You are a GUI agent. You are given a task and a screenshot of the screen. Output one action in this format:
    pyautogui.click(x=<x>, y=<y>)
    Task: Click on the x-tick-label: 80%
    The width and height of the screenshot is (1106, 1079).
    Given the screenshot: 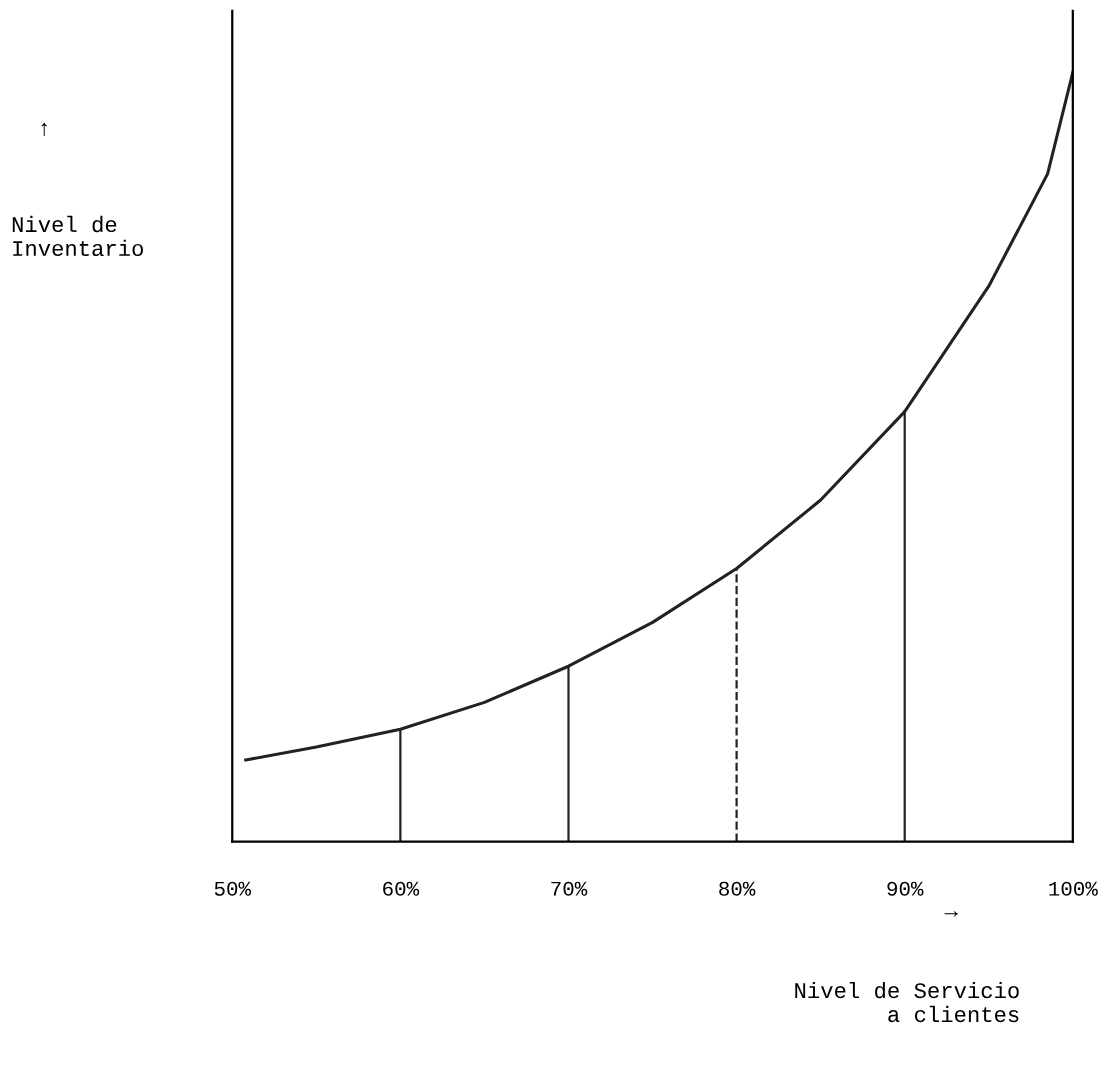 What is the action you would take?
    pyautogui.click(x=737, y=888)
    